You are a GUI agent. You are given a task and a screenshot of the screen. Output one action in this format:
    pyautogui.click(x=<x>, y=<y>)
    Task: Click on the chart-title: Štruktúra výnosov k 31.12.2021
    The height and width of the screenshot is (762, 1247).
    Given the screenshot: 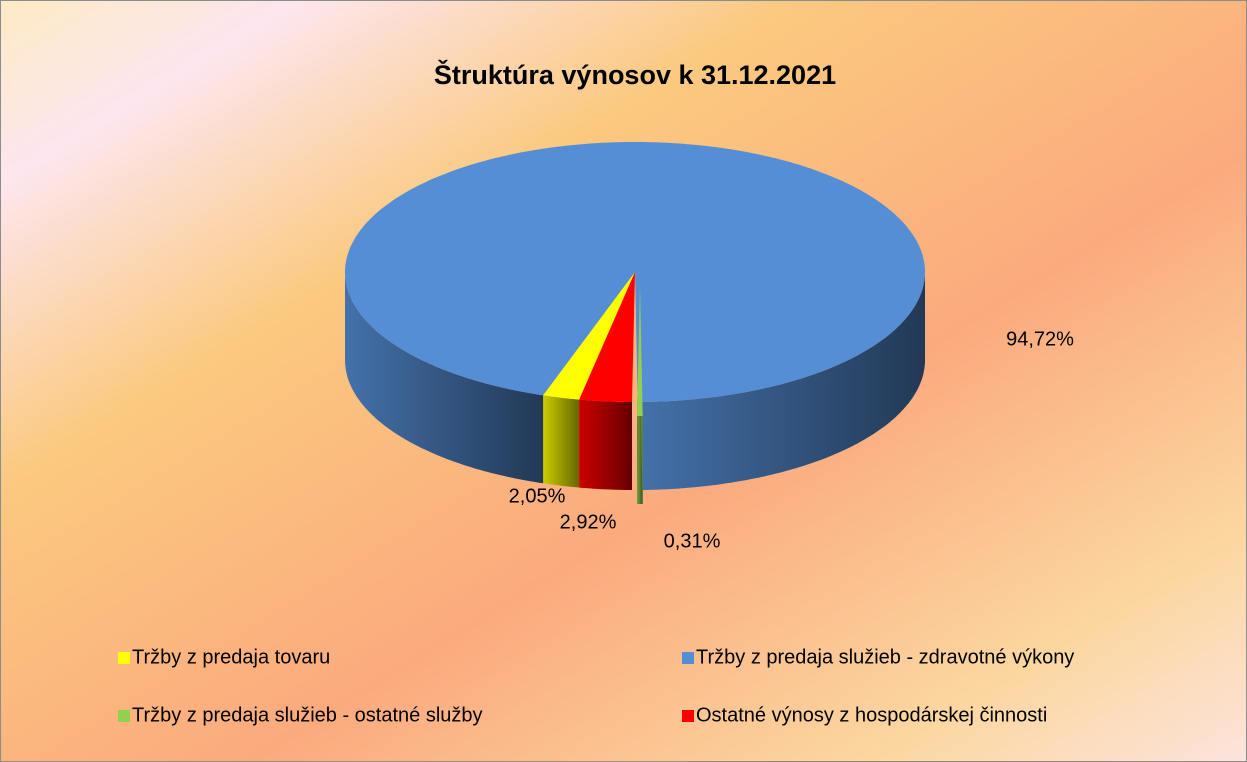 What is the action you would take?
    pyautogui.click(x=635, y=74)
    